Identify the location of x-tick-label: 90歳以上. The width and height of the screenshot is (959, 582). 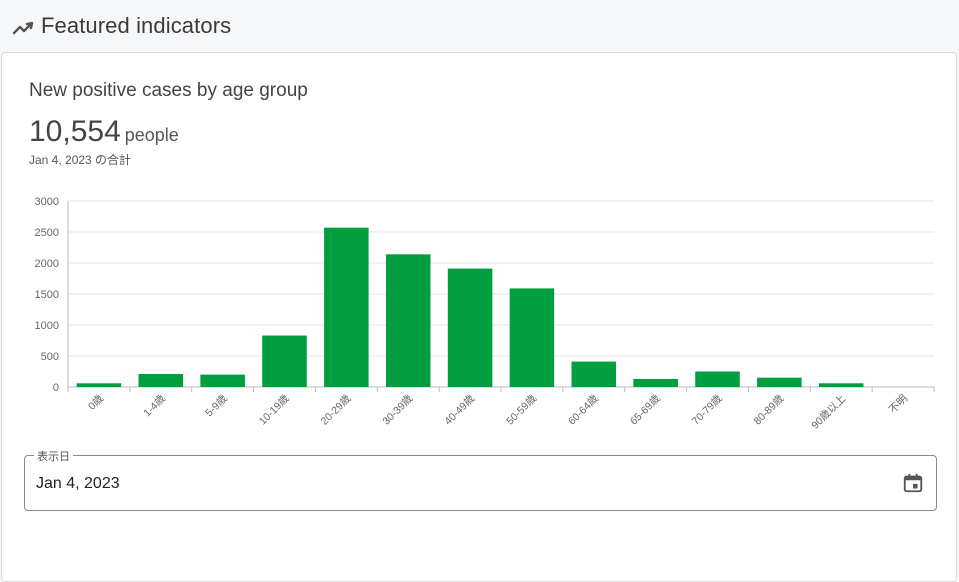
(828, 412).